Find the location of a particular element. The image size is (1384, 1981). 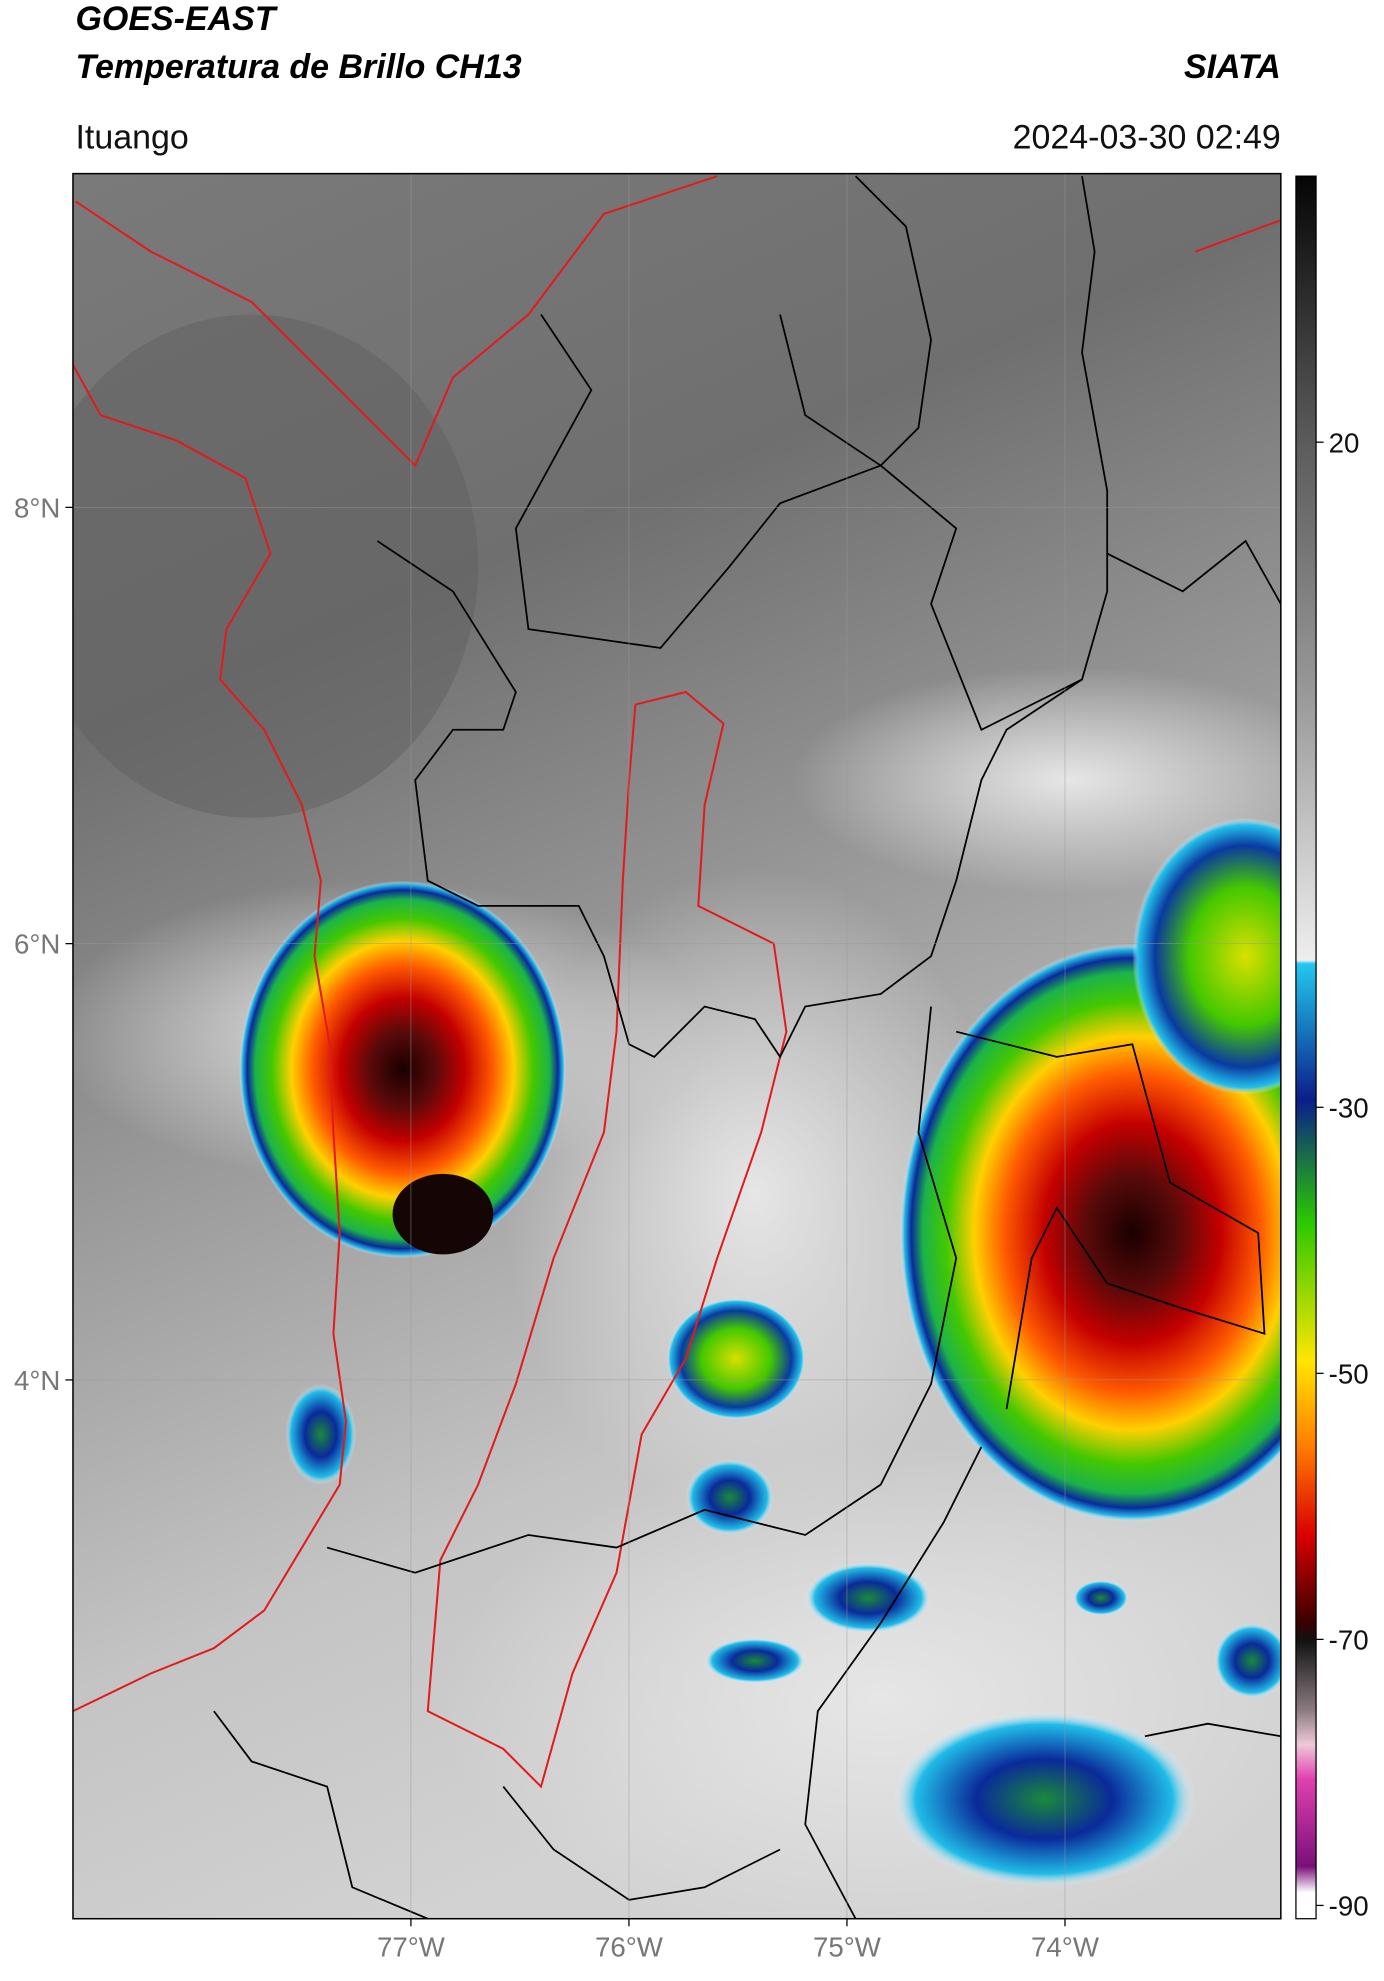

satellite-title: GOES-EAST is located at coordinates (176, 19).